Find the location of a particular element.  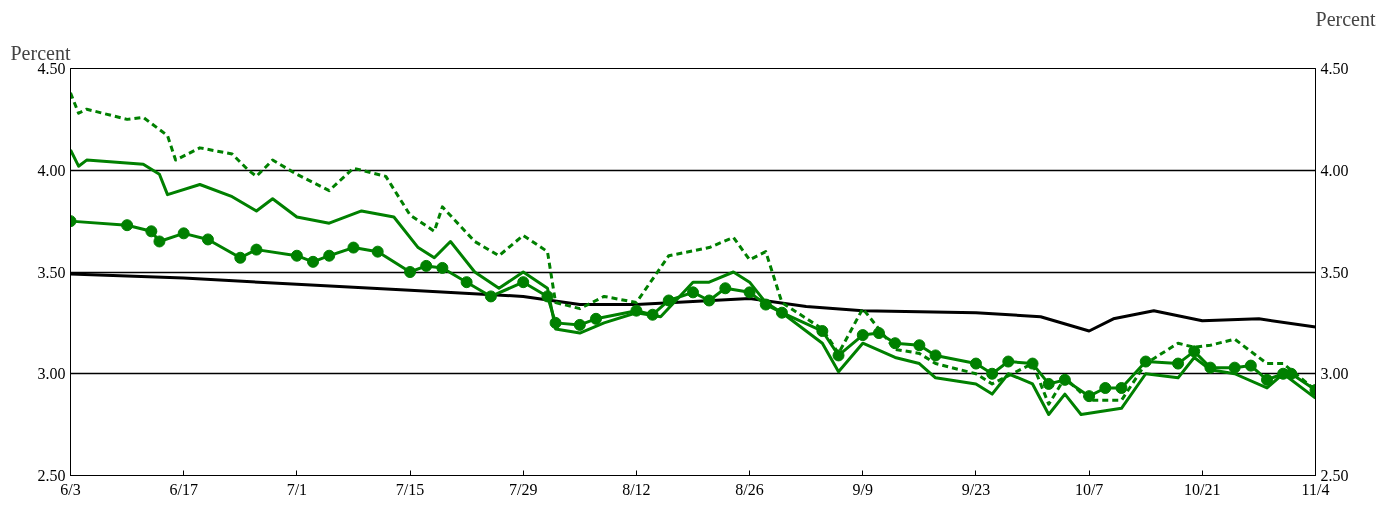

x-tick-label: 7/29 is located at coordinates (523, 489).